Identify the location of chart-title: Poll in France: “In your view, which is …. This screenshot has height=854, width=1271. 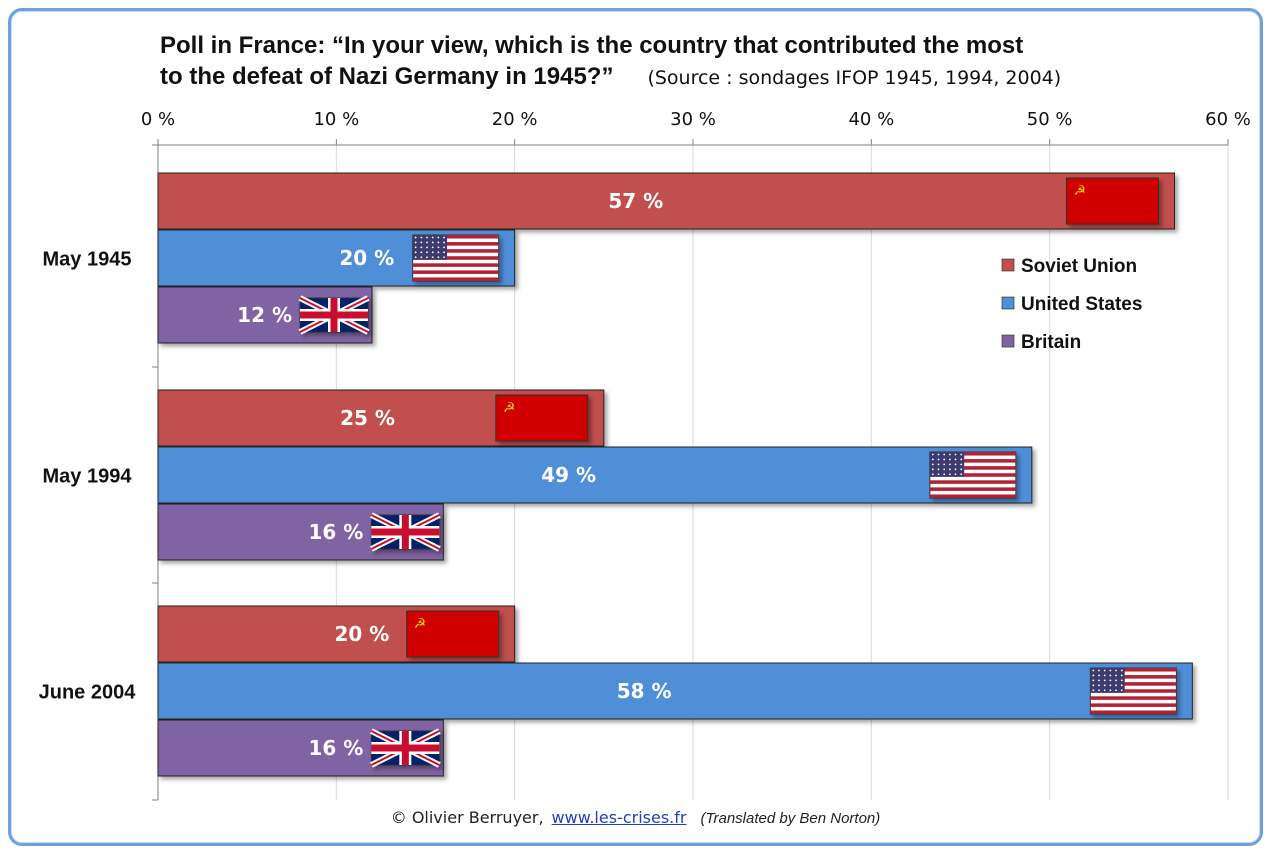
(685, 62).